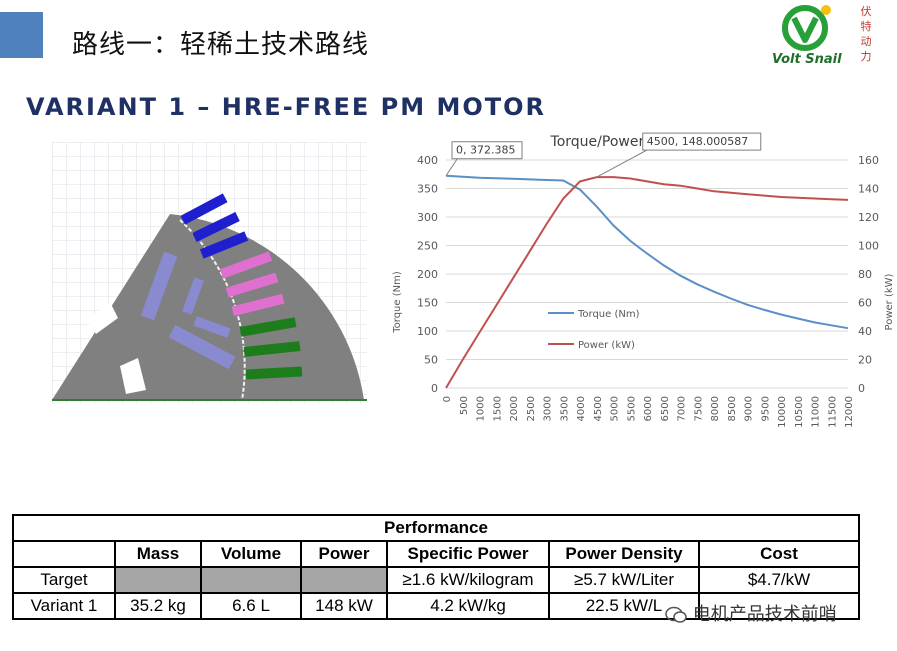 The image size is (897, 651). I want to click on x-tick-label: 1500, so click(497, 408).